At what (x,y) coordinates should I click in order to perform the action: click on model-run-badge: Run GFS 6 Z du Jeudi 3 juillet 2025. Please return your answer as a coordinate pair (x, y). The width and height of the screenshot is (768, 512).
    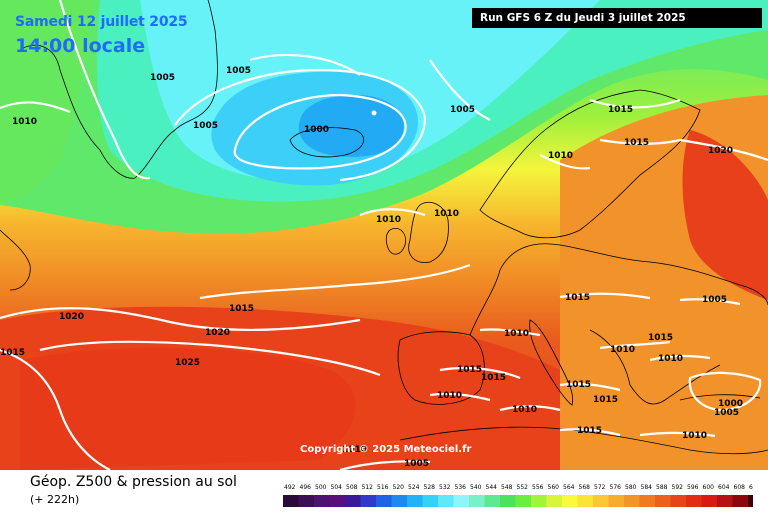
    Looking at the image, I should click on (617, 18).